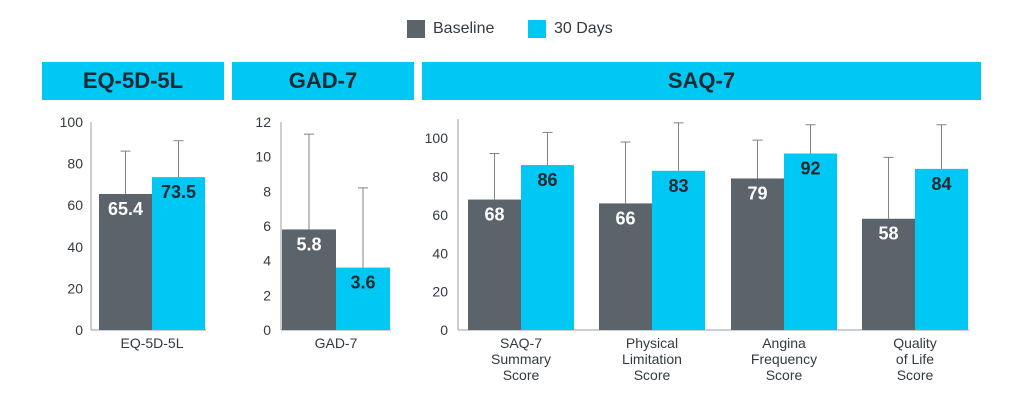  What do you see at coordinates (547, 180) in the screenshot?
I see `bar-value-label: 86` at bounding box center [547, 180].